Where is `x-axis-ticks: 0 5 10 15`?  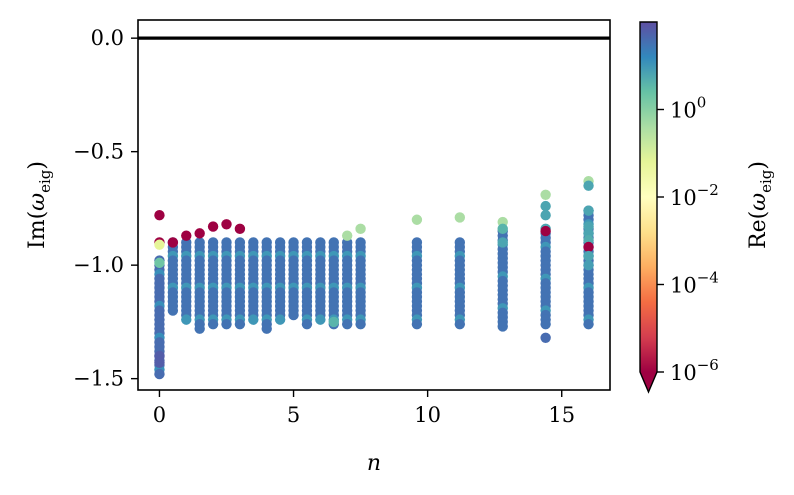 x-axis-ticks: 0 5 10 15 is located at coordinates (364, 408).